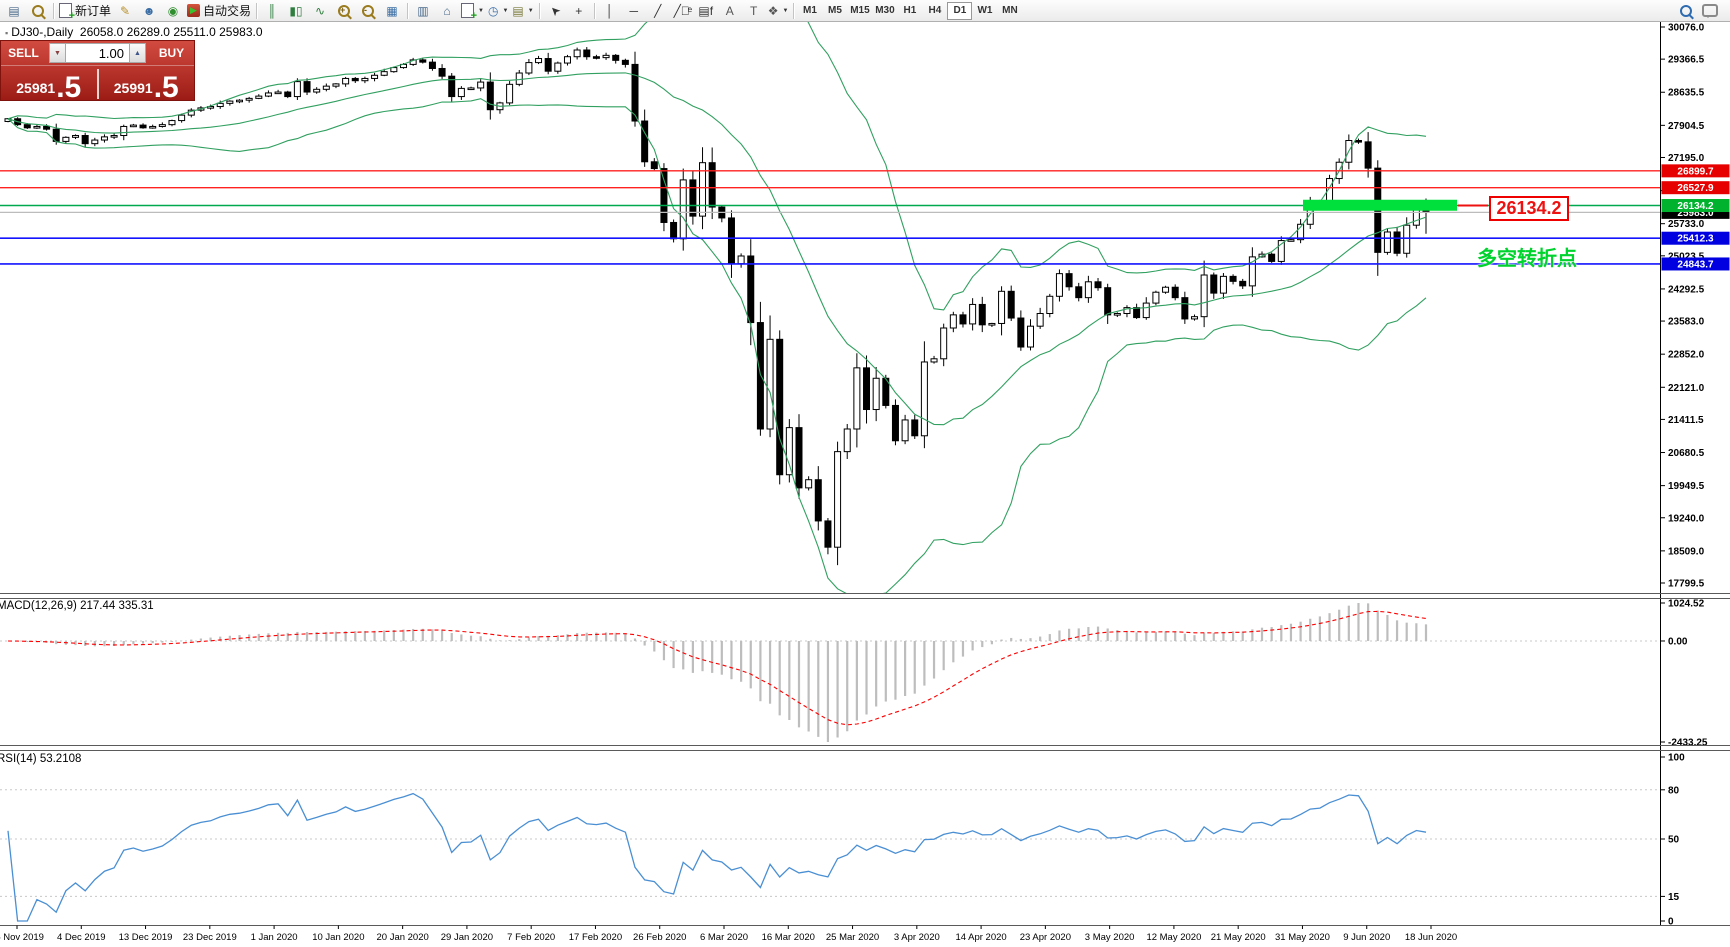 The width and height of the screenshot is (1730, 947). Describe the element at coordinates (23, 53) in the screenshot. I see `sell-button: SELL` at that location.